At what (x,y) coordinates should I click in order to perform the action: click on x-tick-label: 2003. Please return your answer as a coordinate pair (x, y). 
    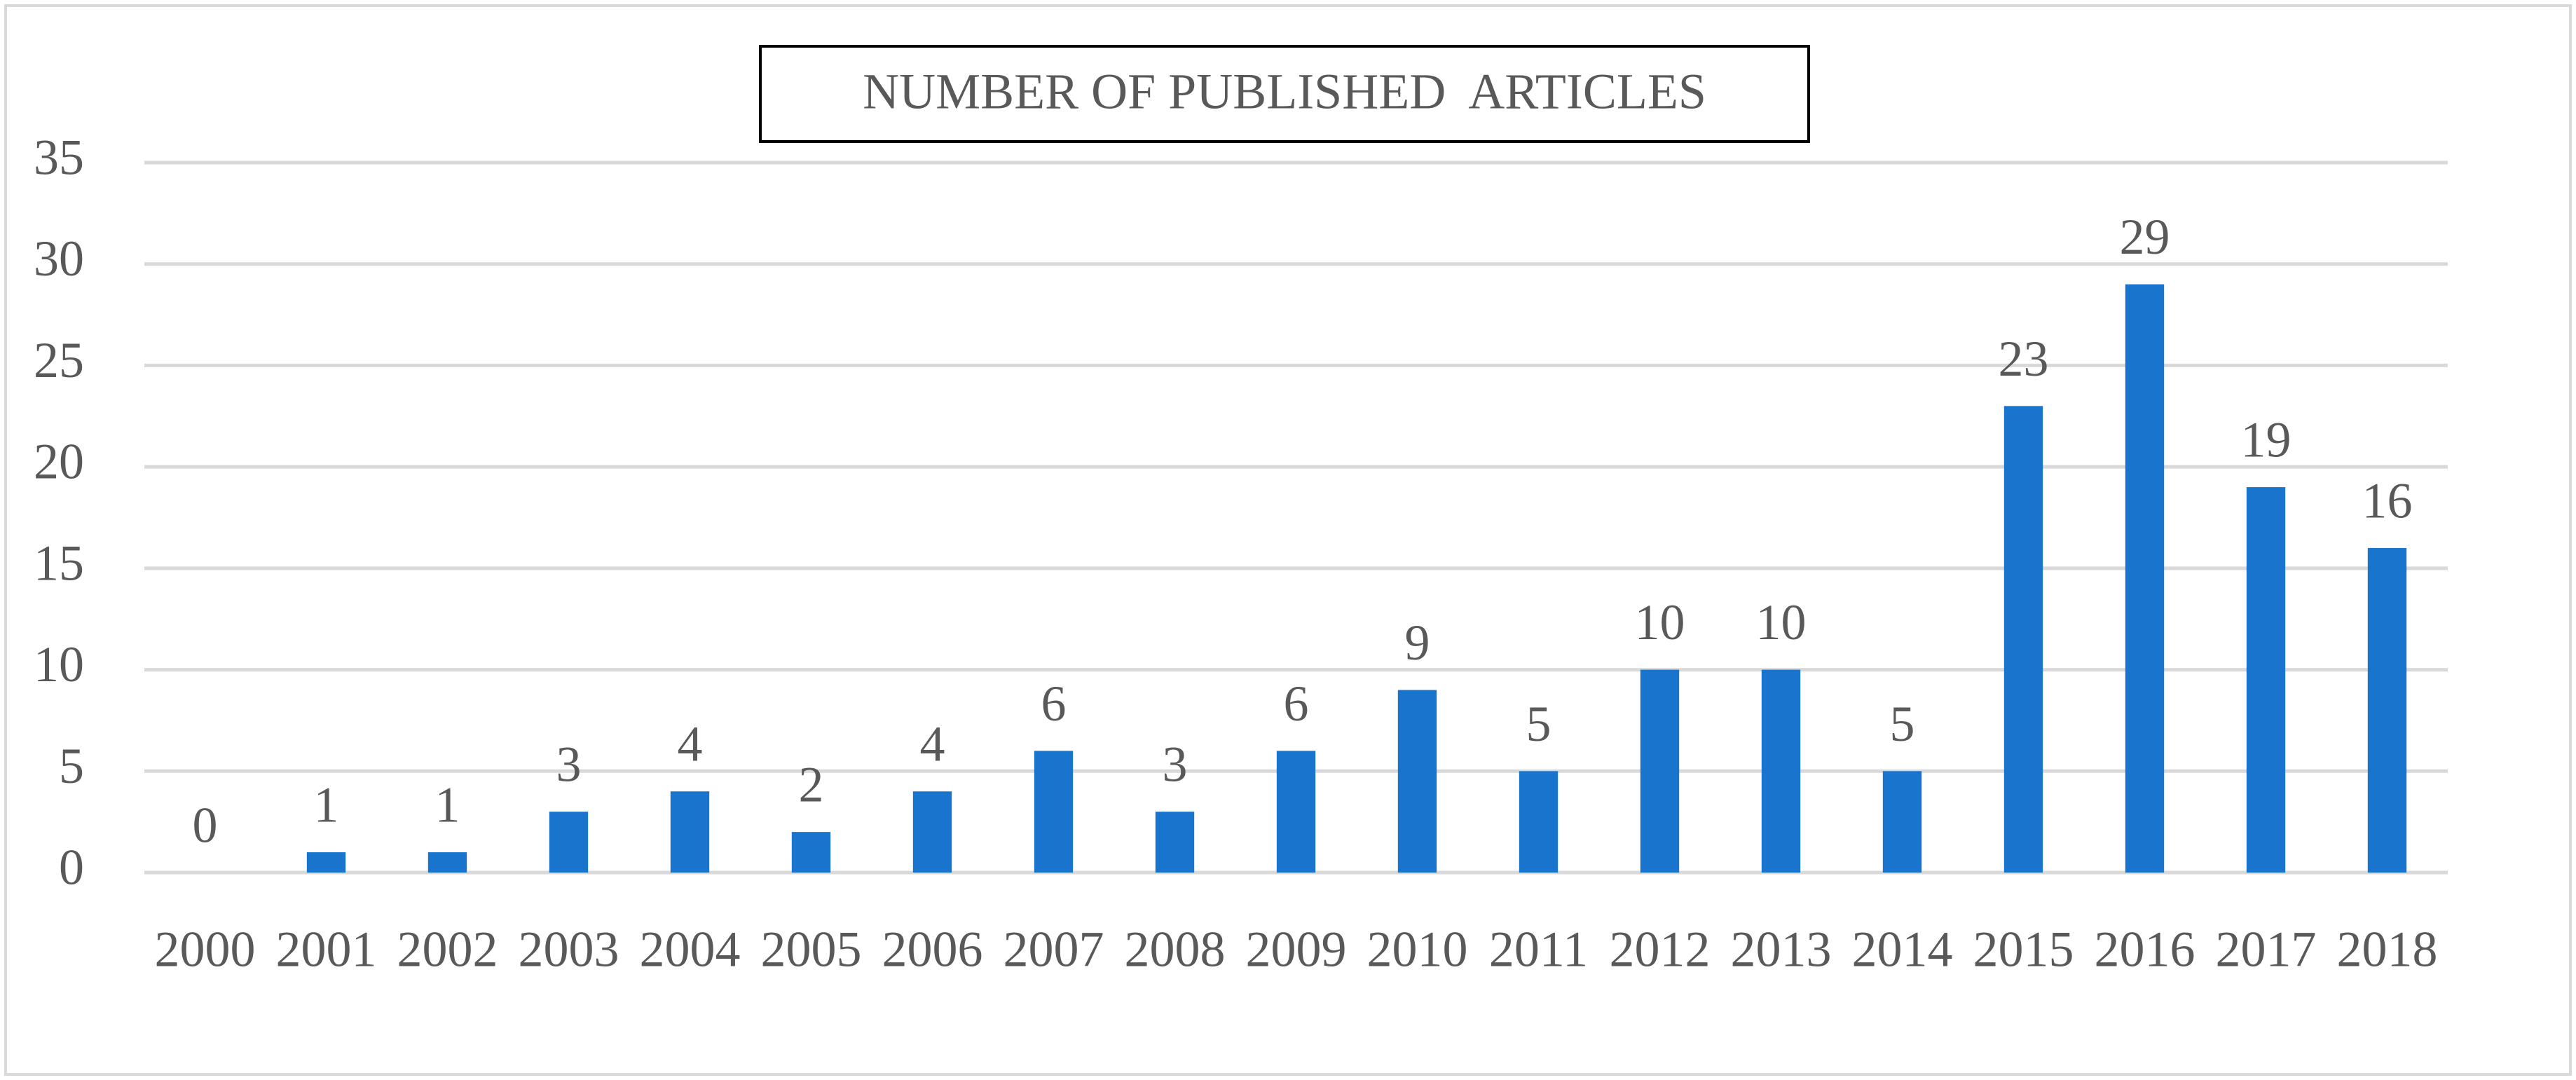
    Looking at the image, I should click on (569, 950).